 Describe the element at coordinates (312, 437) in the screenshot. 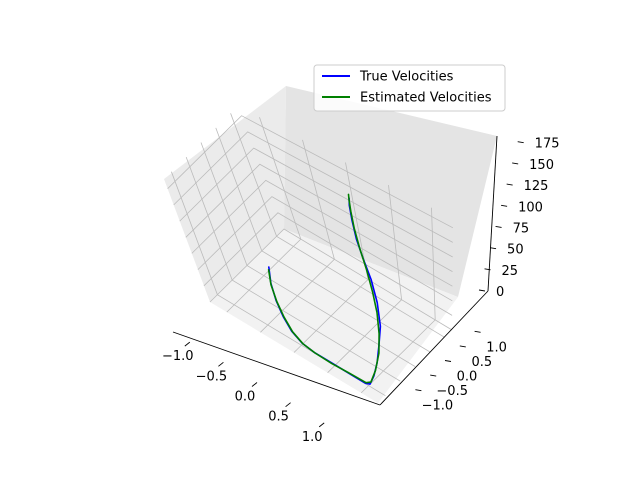

I see `x-tick-label: 1.0` at that location.